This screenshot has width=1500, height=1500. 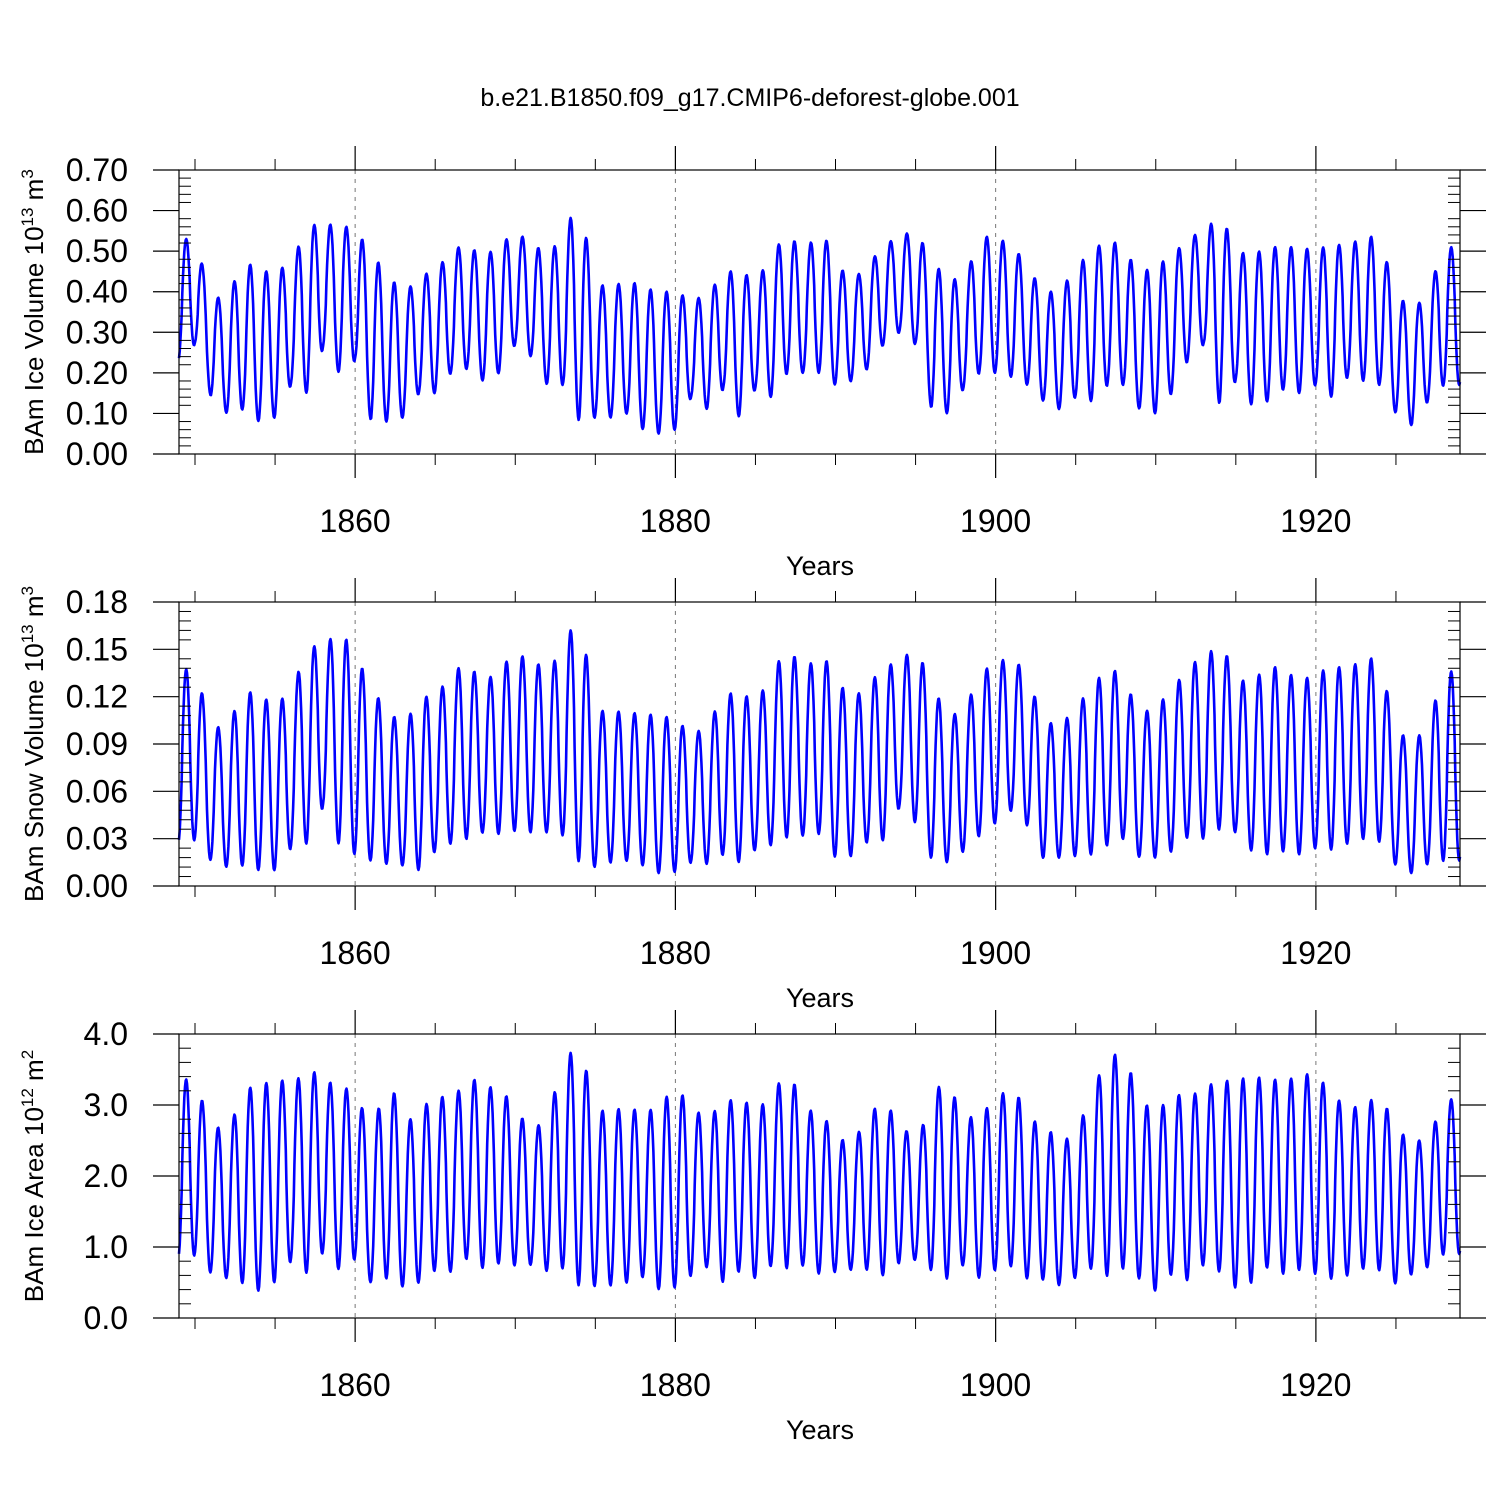 I want to click on y-axis-label-superscript: 2, so click(x=27, y=1054).